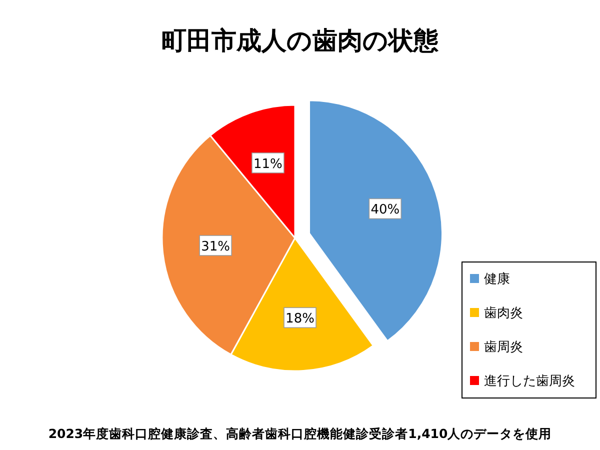 The height and width of the screenshot is (450, 600). I want to click on title: 町田市成人の歯肉の状態, so click(300, 40).